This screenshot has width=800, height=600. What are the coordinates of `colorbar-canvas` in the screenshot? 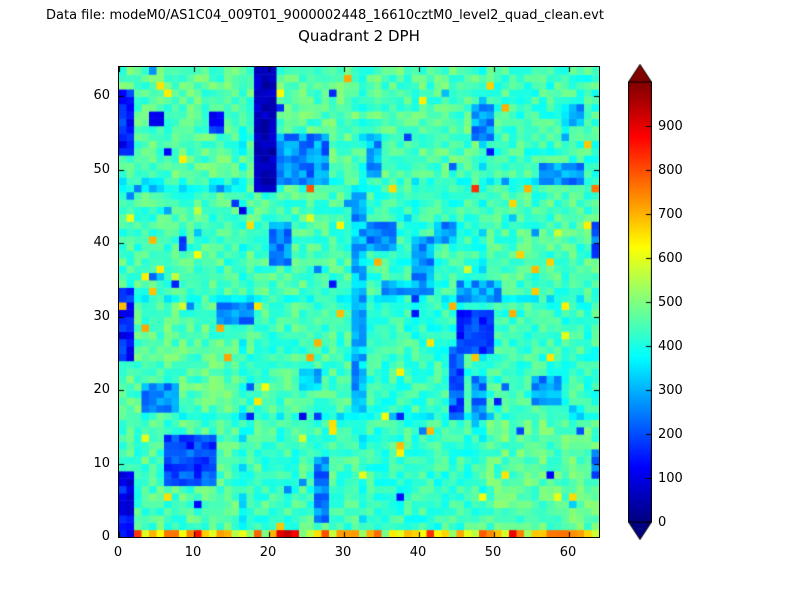 It's located at (640, 302).